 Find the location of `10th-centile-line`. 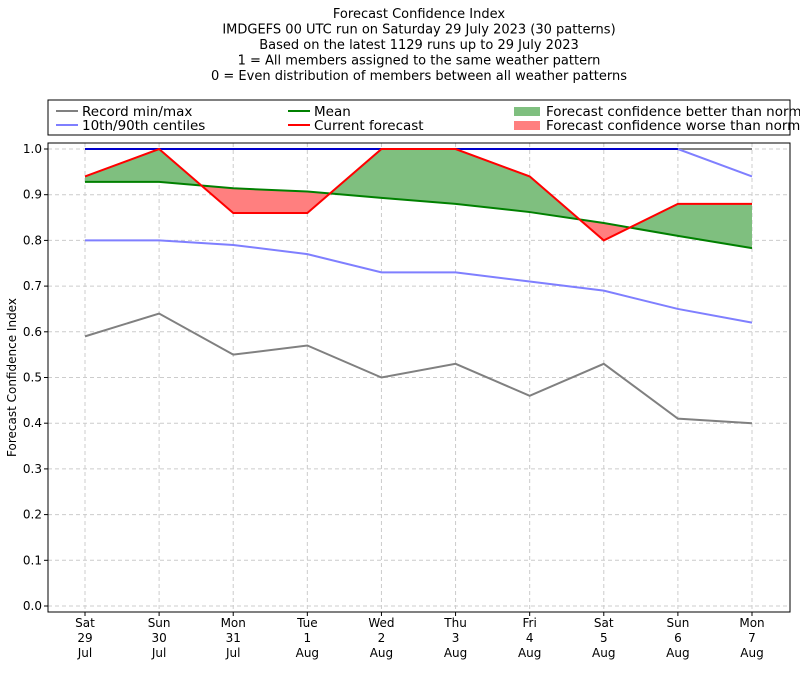

10th-centile-line is located at coordinates (419, 281).